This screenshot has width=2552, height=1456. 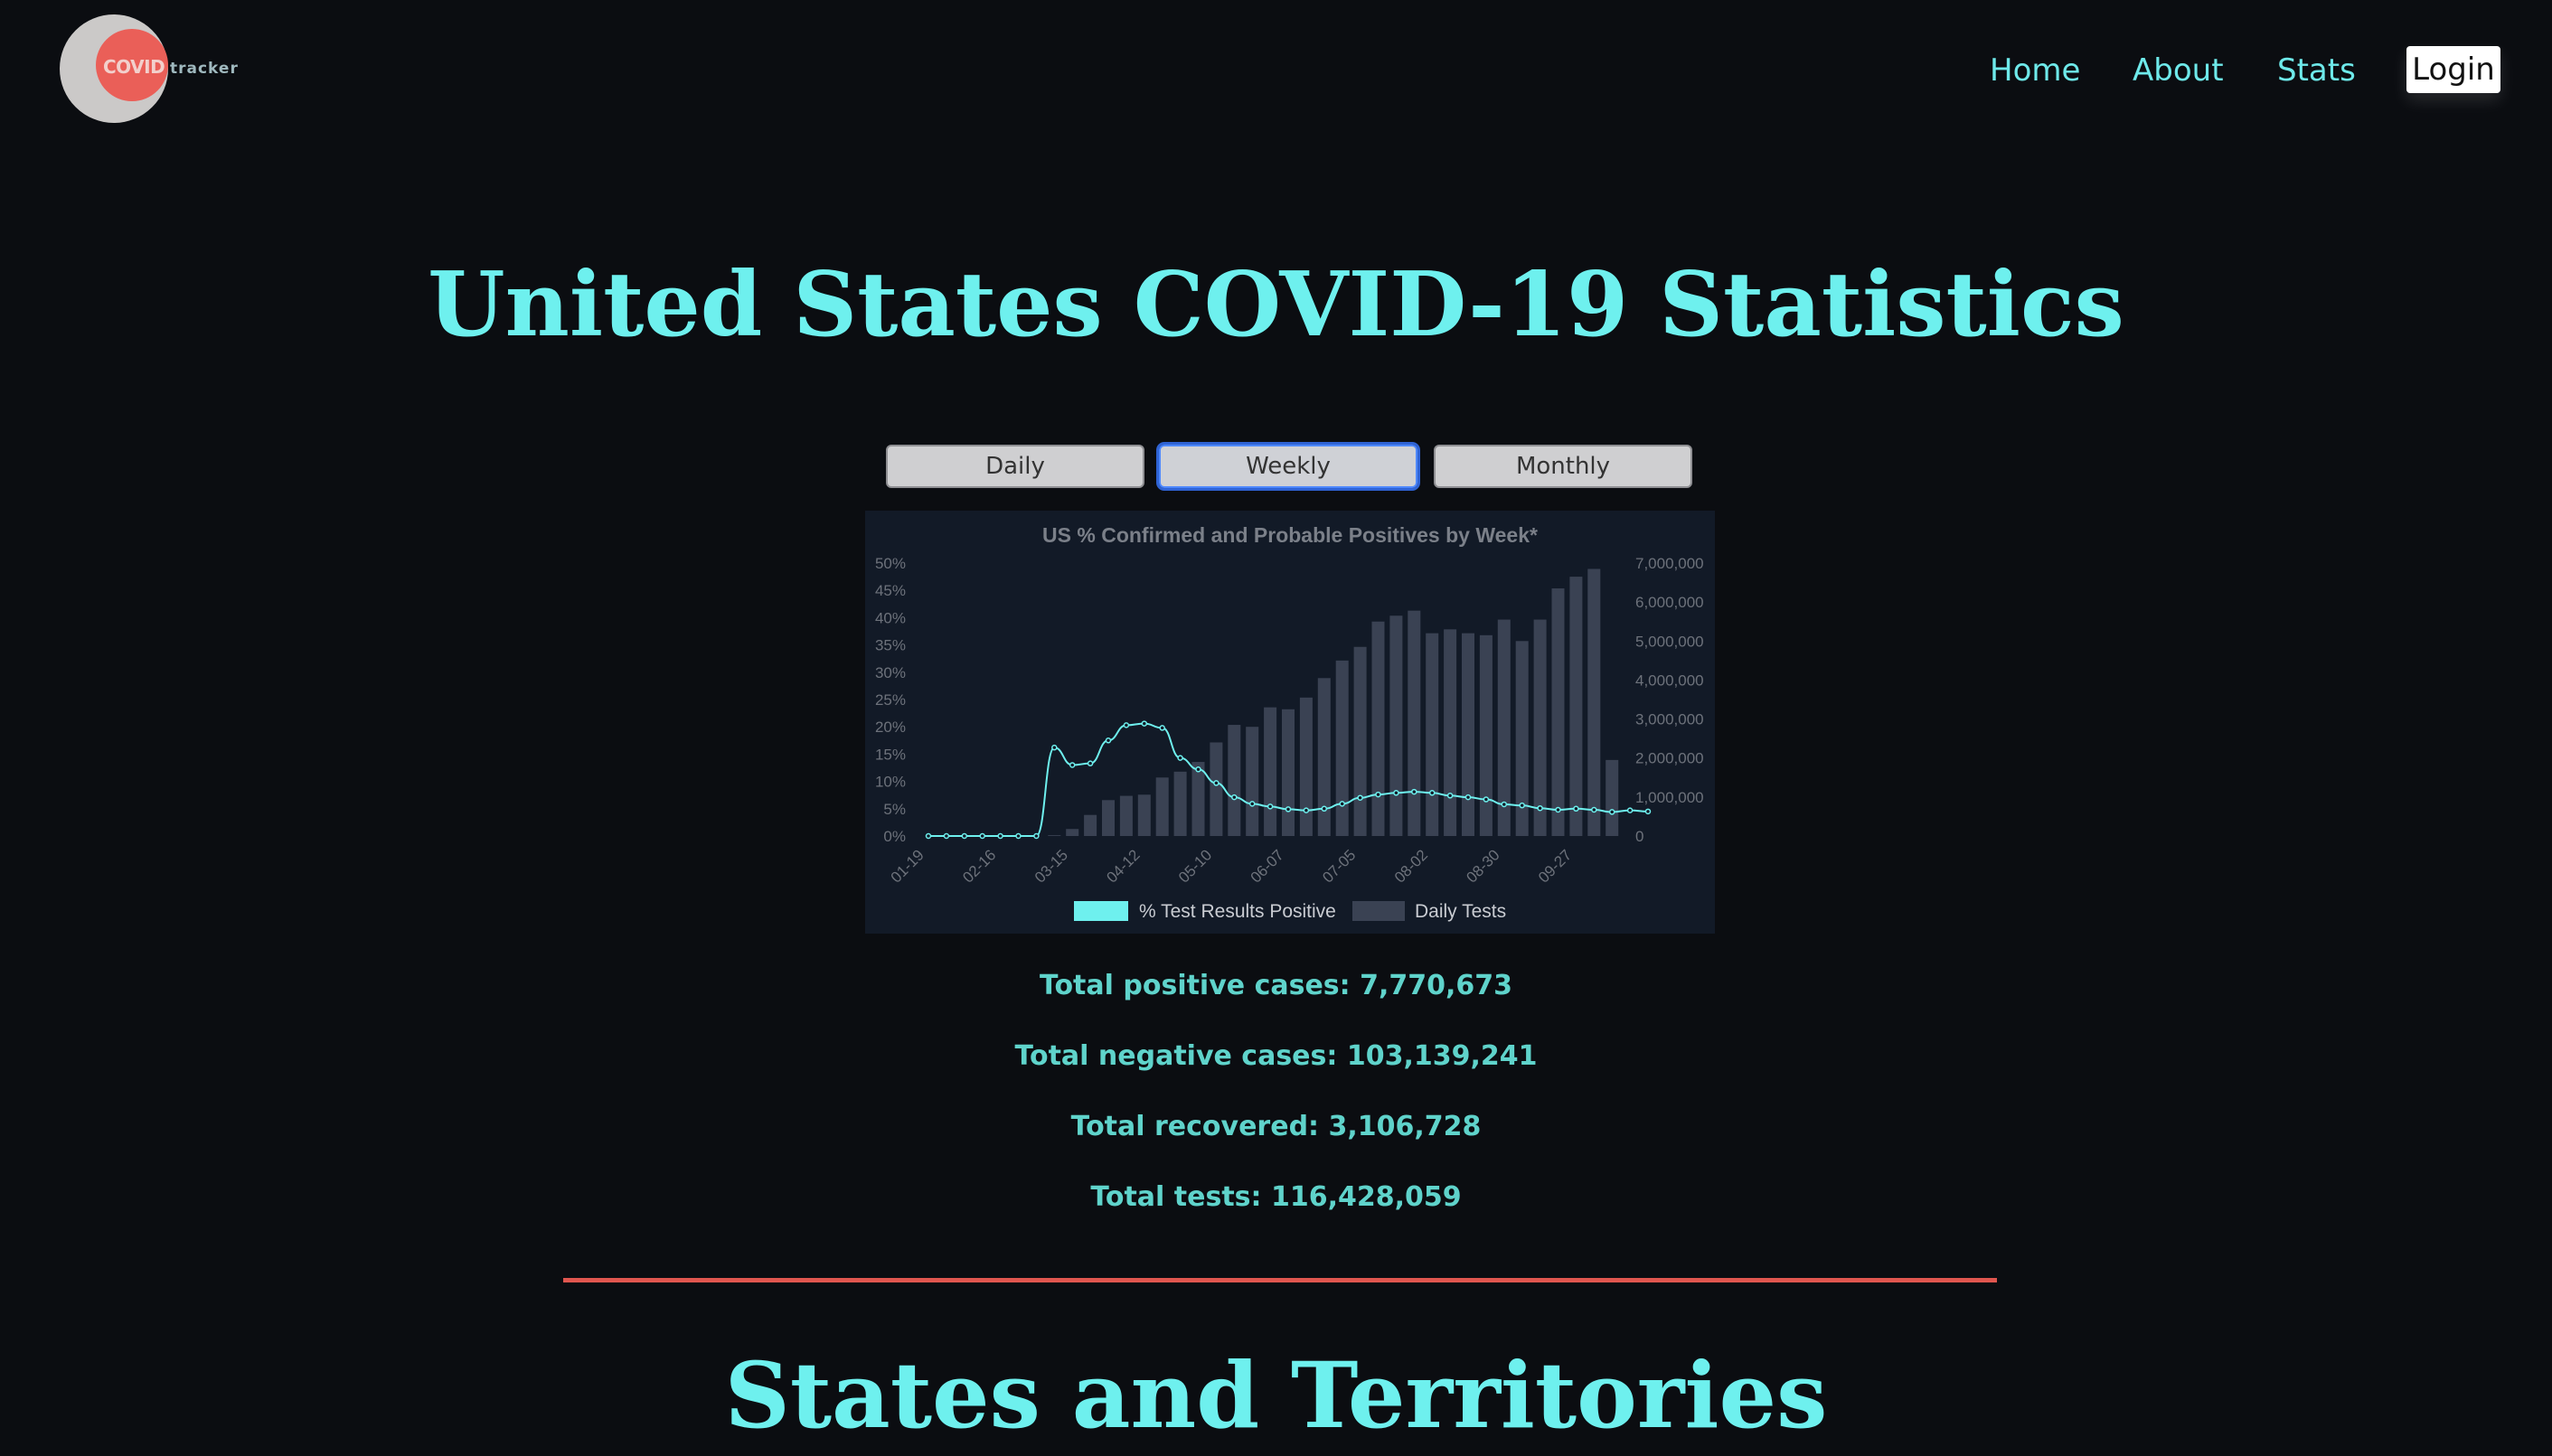 I want to click on y-left-tick: 45%, so click(x=890, y=591).